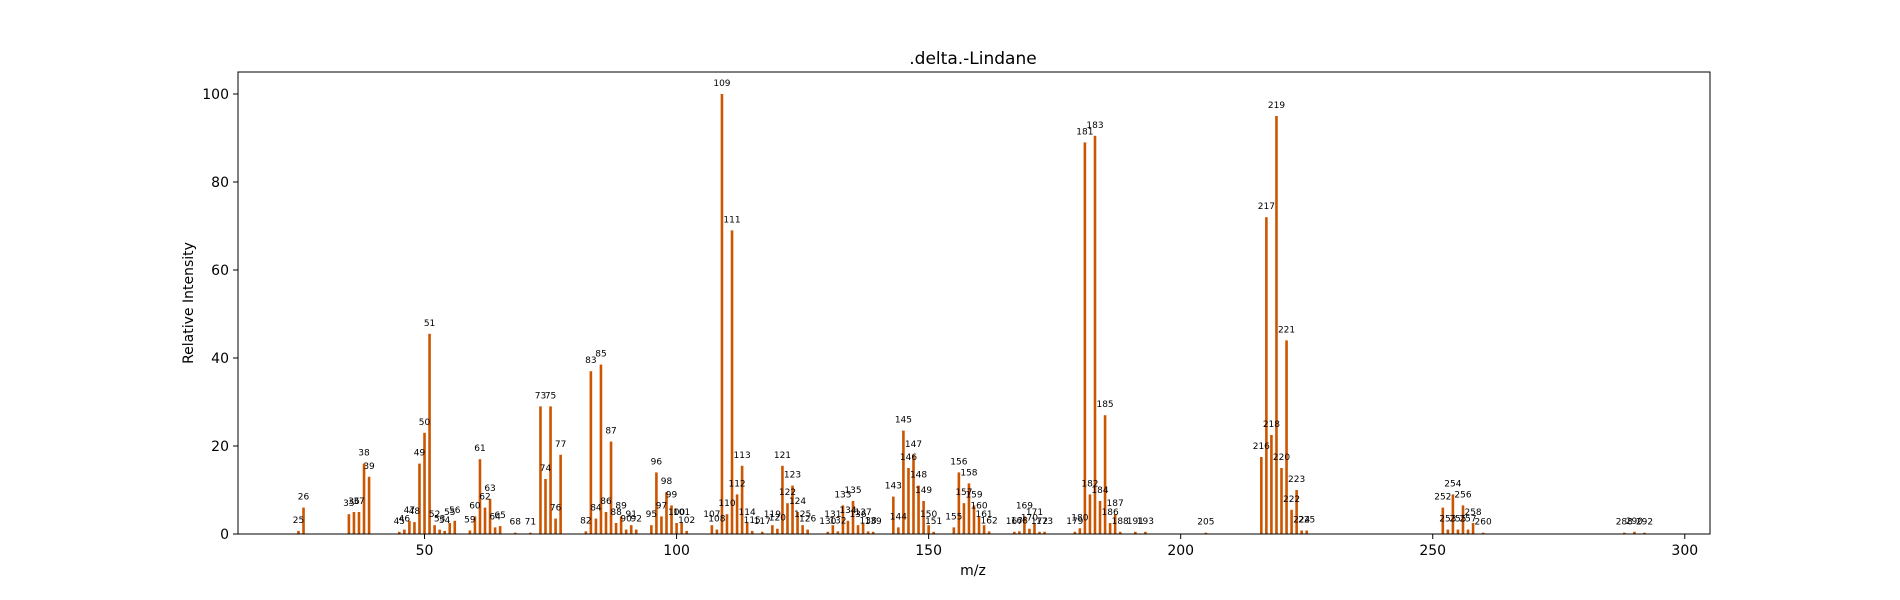 This screenshot has width=1900, height=600. What do you see at coordinates (596, 509) in the screenshot?
I see `peak-label-84: 84` at bounding box center [596, 509].